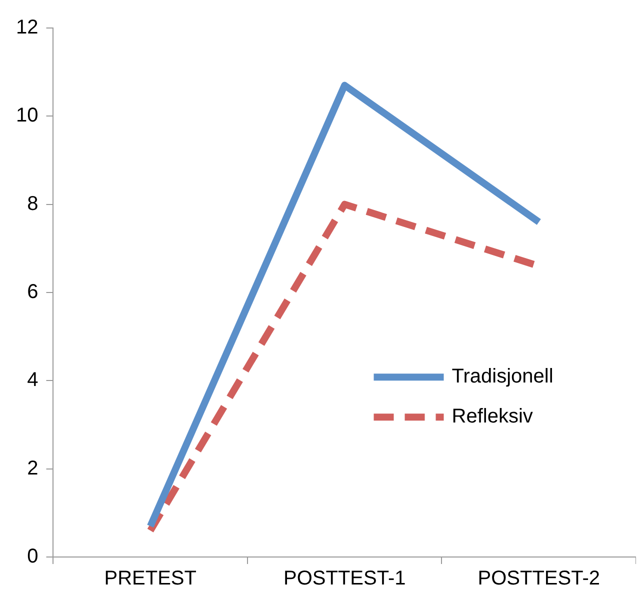 The height and width of the screenshot is (606, 644). Describe the element at coordinates (32, 557) in the screenshot. I see `y-tick-label: 0` at that location.